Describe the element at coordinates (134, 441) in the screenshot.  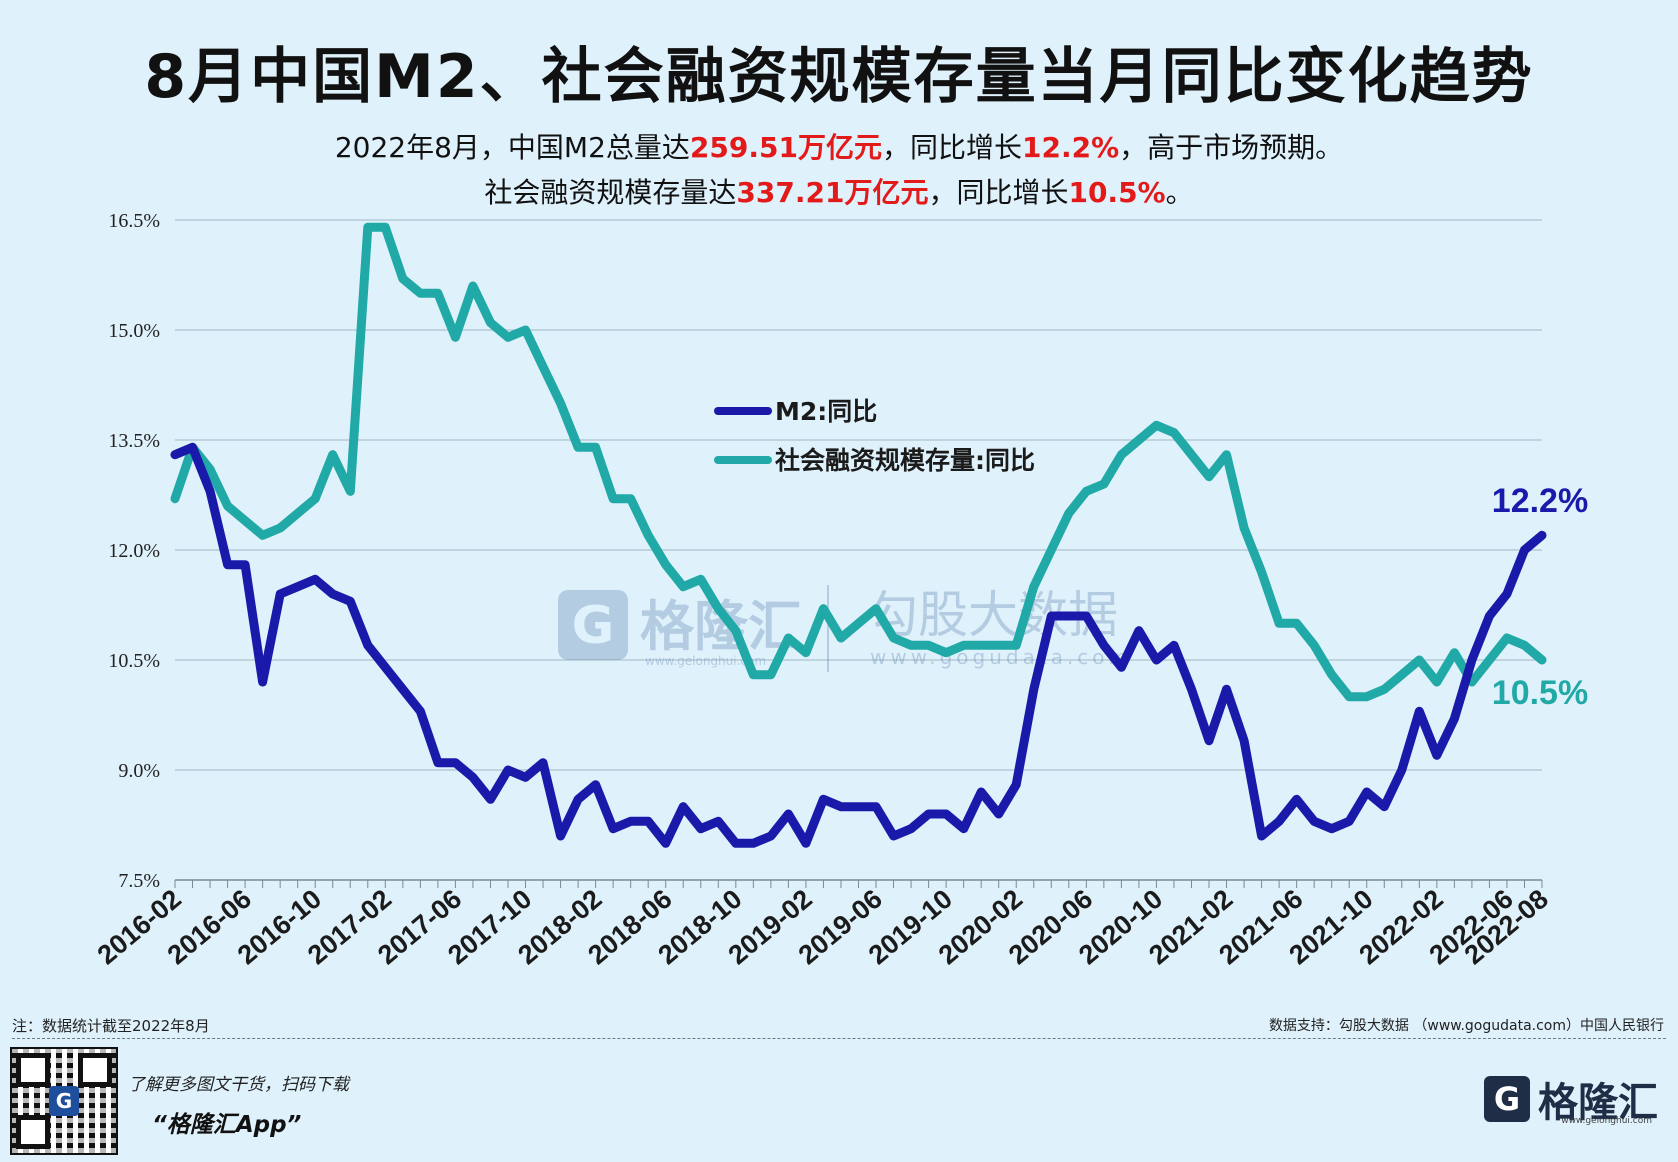
I see `y-tick-label: 13.5%` at that location.